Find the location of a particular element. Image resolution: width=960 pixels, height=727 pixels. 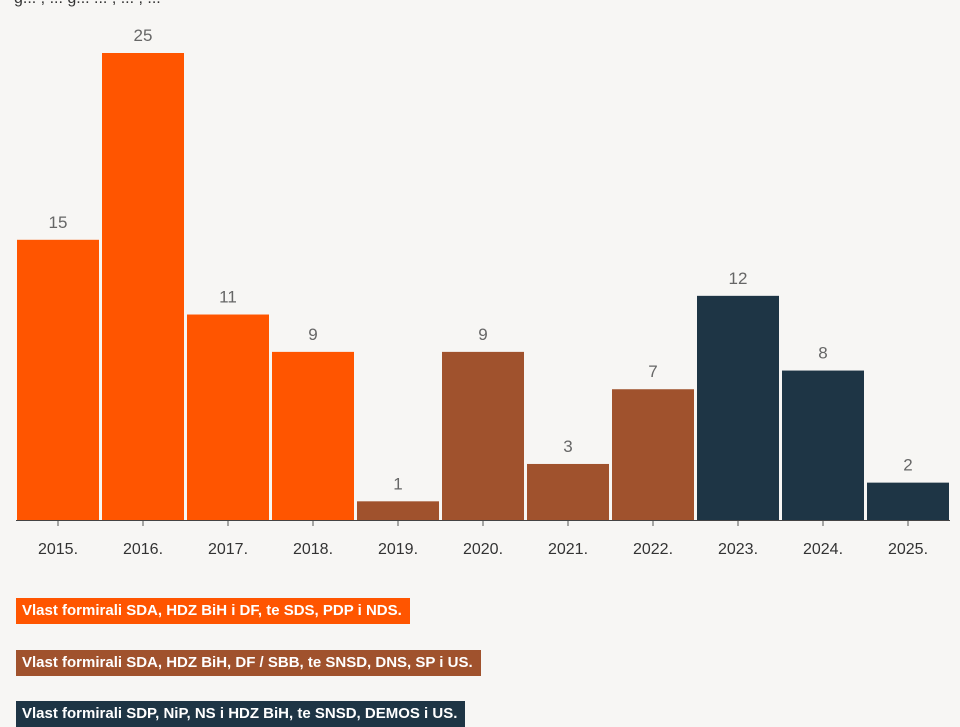

bar-2021 is located at coordinates (568, 491).